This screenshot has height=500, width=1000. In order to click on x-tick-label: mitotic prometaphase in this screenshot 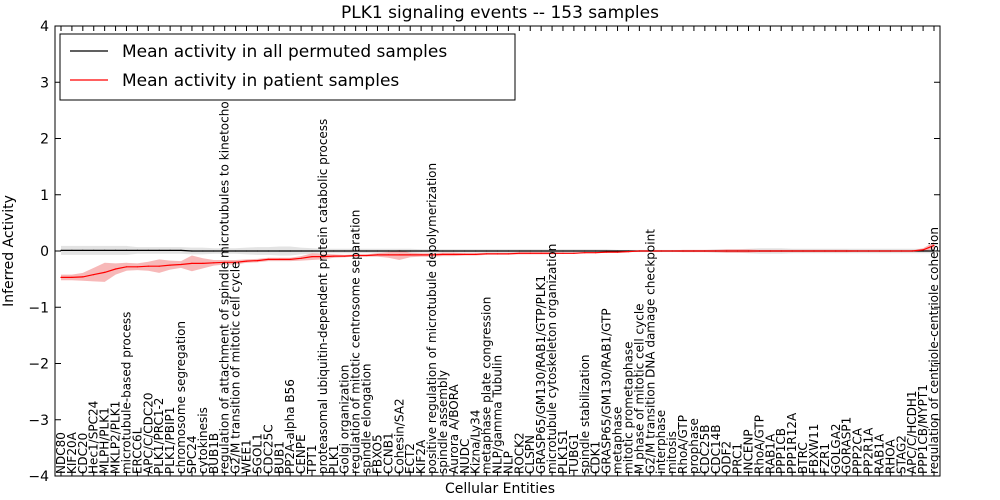, I will do `click(628, 407)`.